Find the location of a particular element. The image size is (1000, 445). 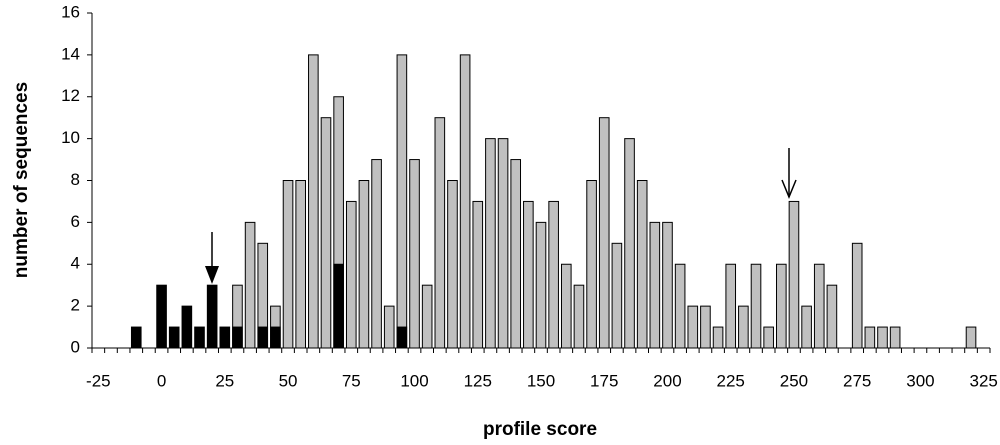

x-tick-label: 325 is located at coordinates (983, 380).